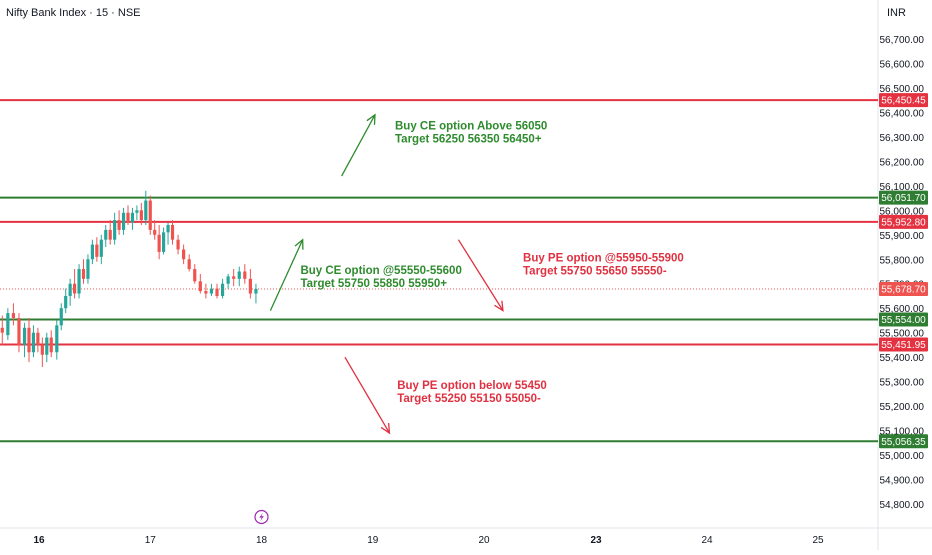  Describe the element at coordinates (39, 540) in the screenshot. I see `time-tick-label: 16` at that location.